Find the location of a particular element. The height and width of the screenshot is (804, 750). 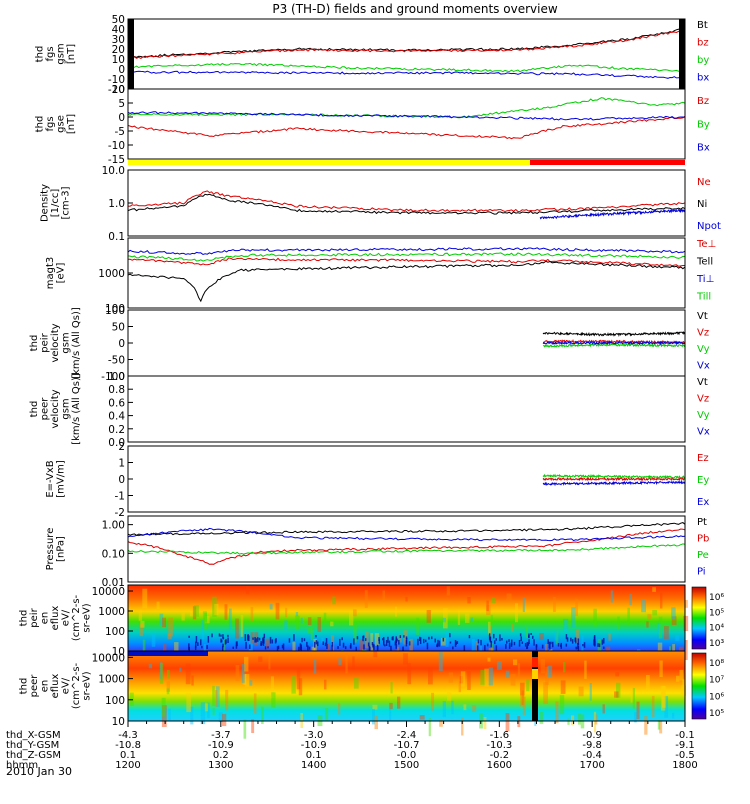

ylabel-line: fgs is located at coordinates (50, 53).